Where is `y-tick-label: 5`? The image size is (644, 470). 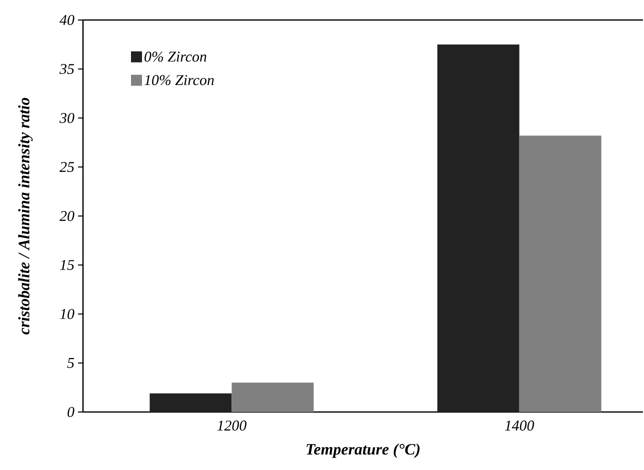 y-tick-label: 5 is located at coordinates (70, 363).